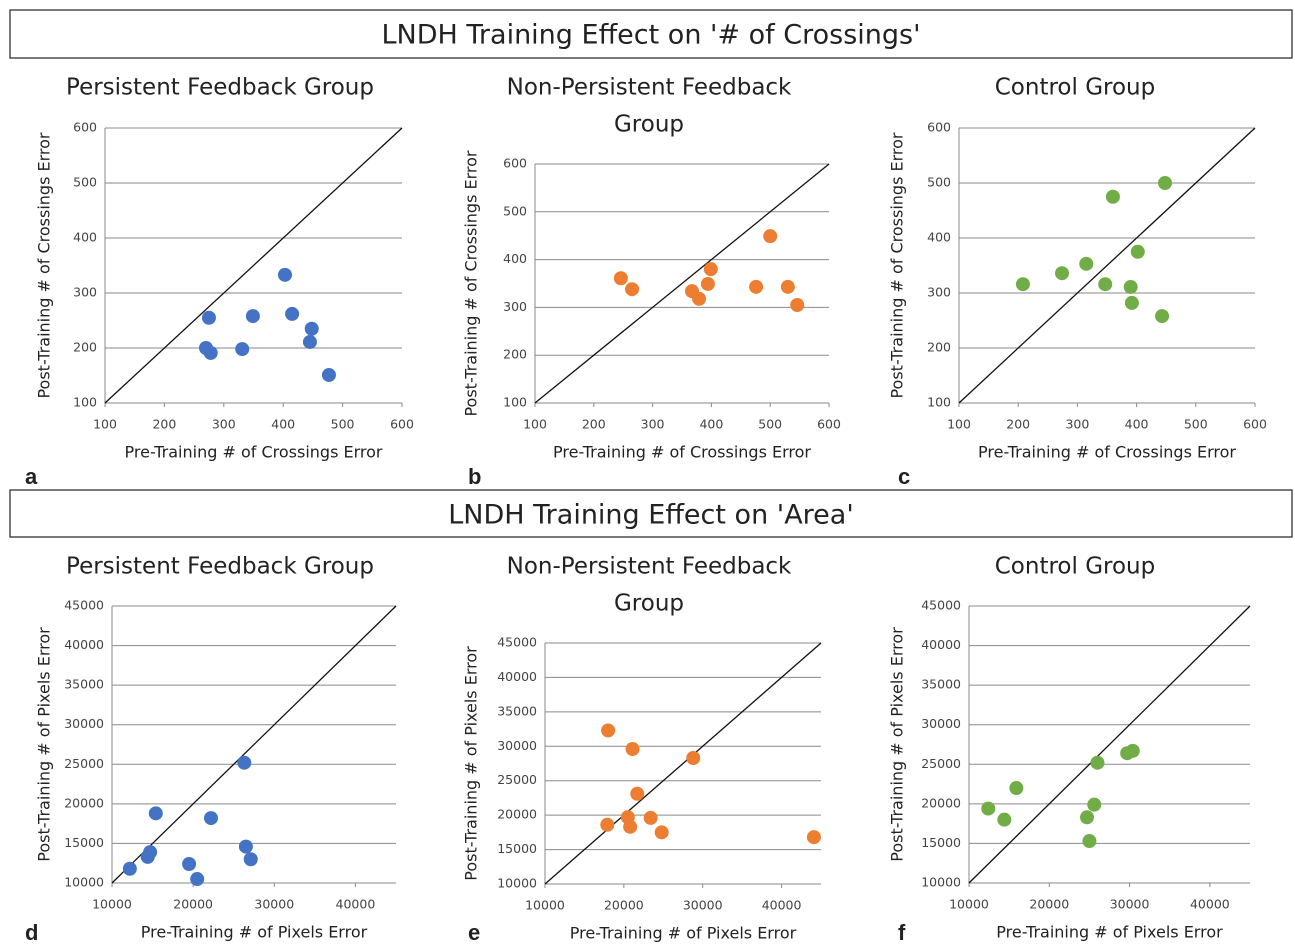 The image size is (1295, 944). I want to click on panel-letter: c, so click(904, 476).